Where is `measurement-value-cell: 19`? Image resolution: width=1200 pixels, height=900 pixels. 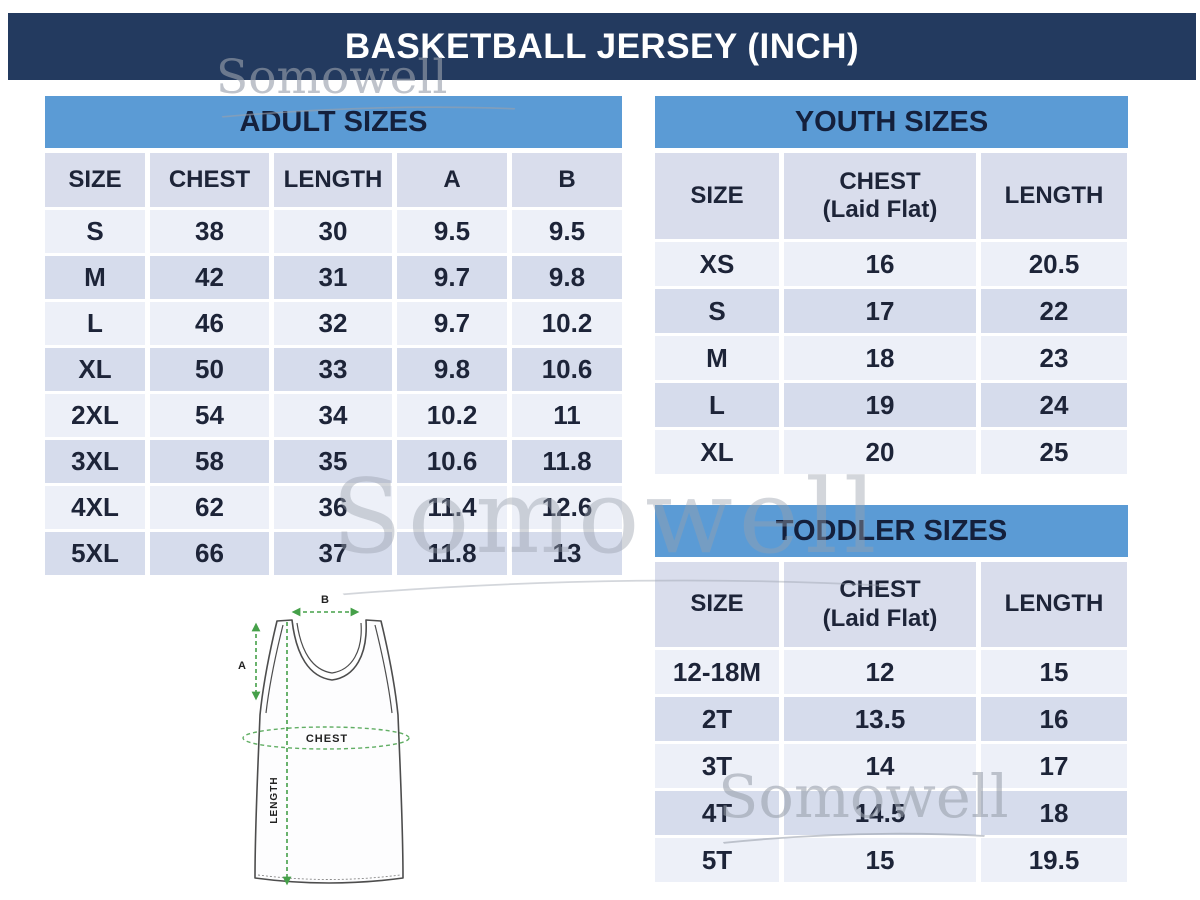 measurement-value-cell: 19 is located at coordinates (880, 405).